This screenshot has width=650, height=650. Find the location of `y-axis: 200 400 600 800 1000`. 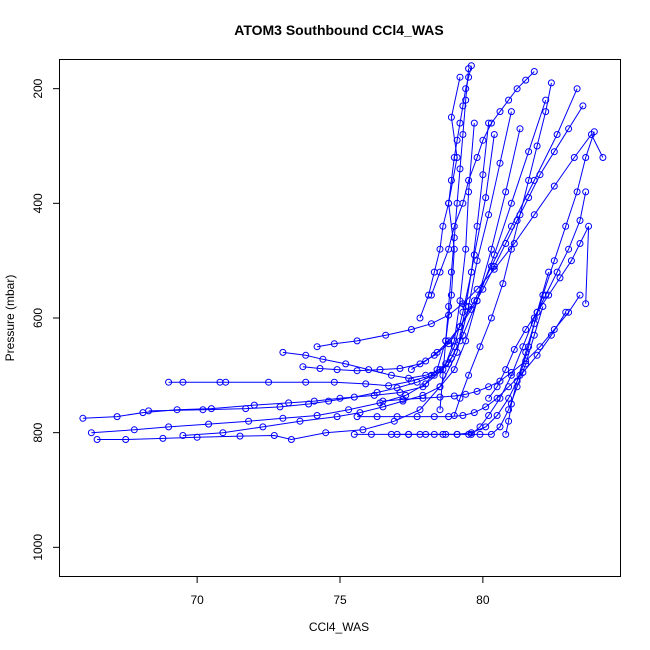

y-axis: 200 400 600 800 1000 is located at coordinates (45, 319).